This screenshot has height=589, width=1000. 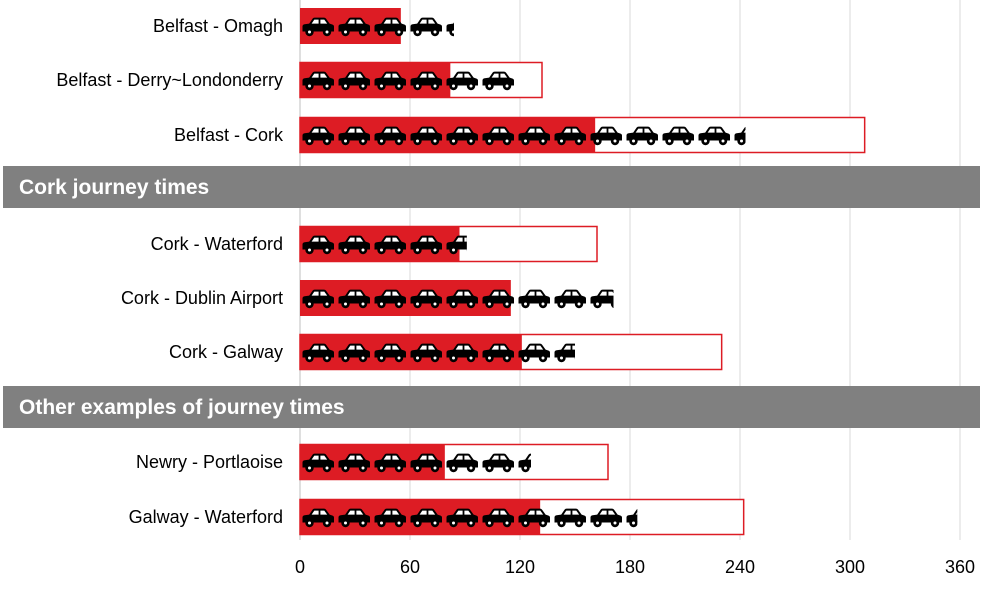 I want to click on row-label: Cork - Waterford, so click(x=217, y=244).